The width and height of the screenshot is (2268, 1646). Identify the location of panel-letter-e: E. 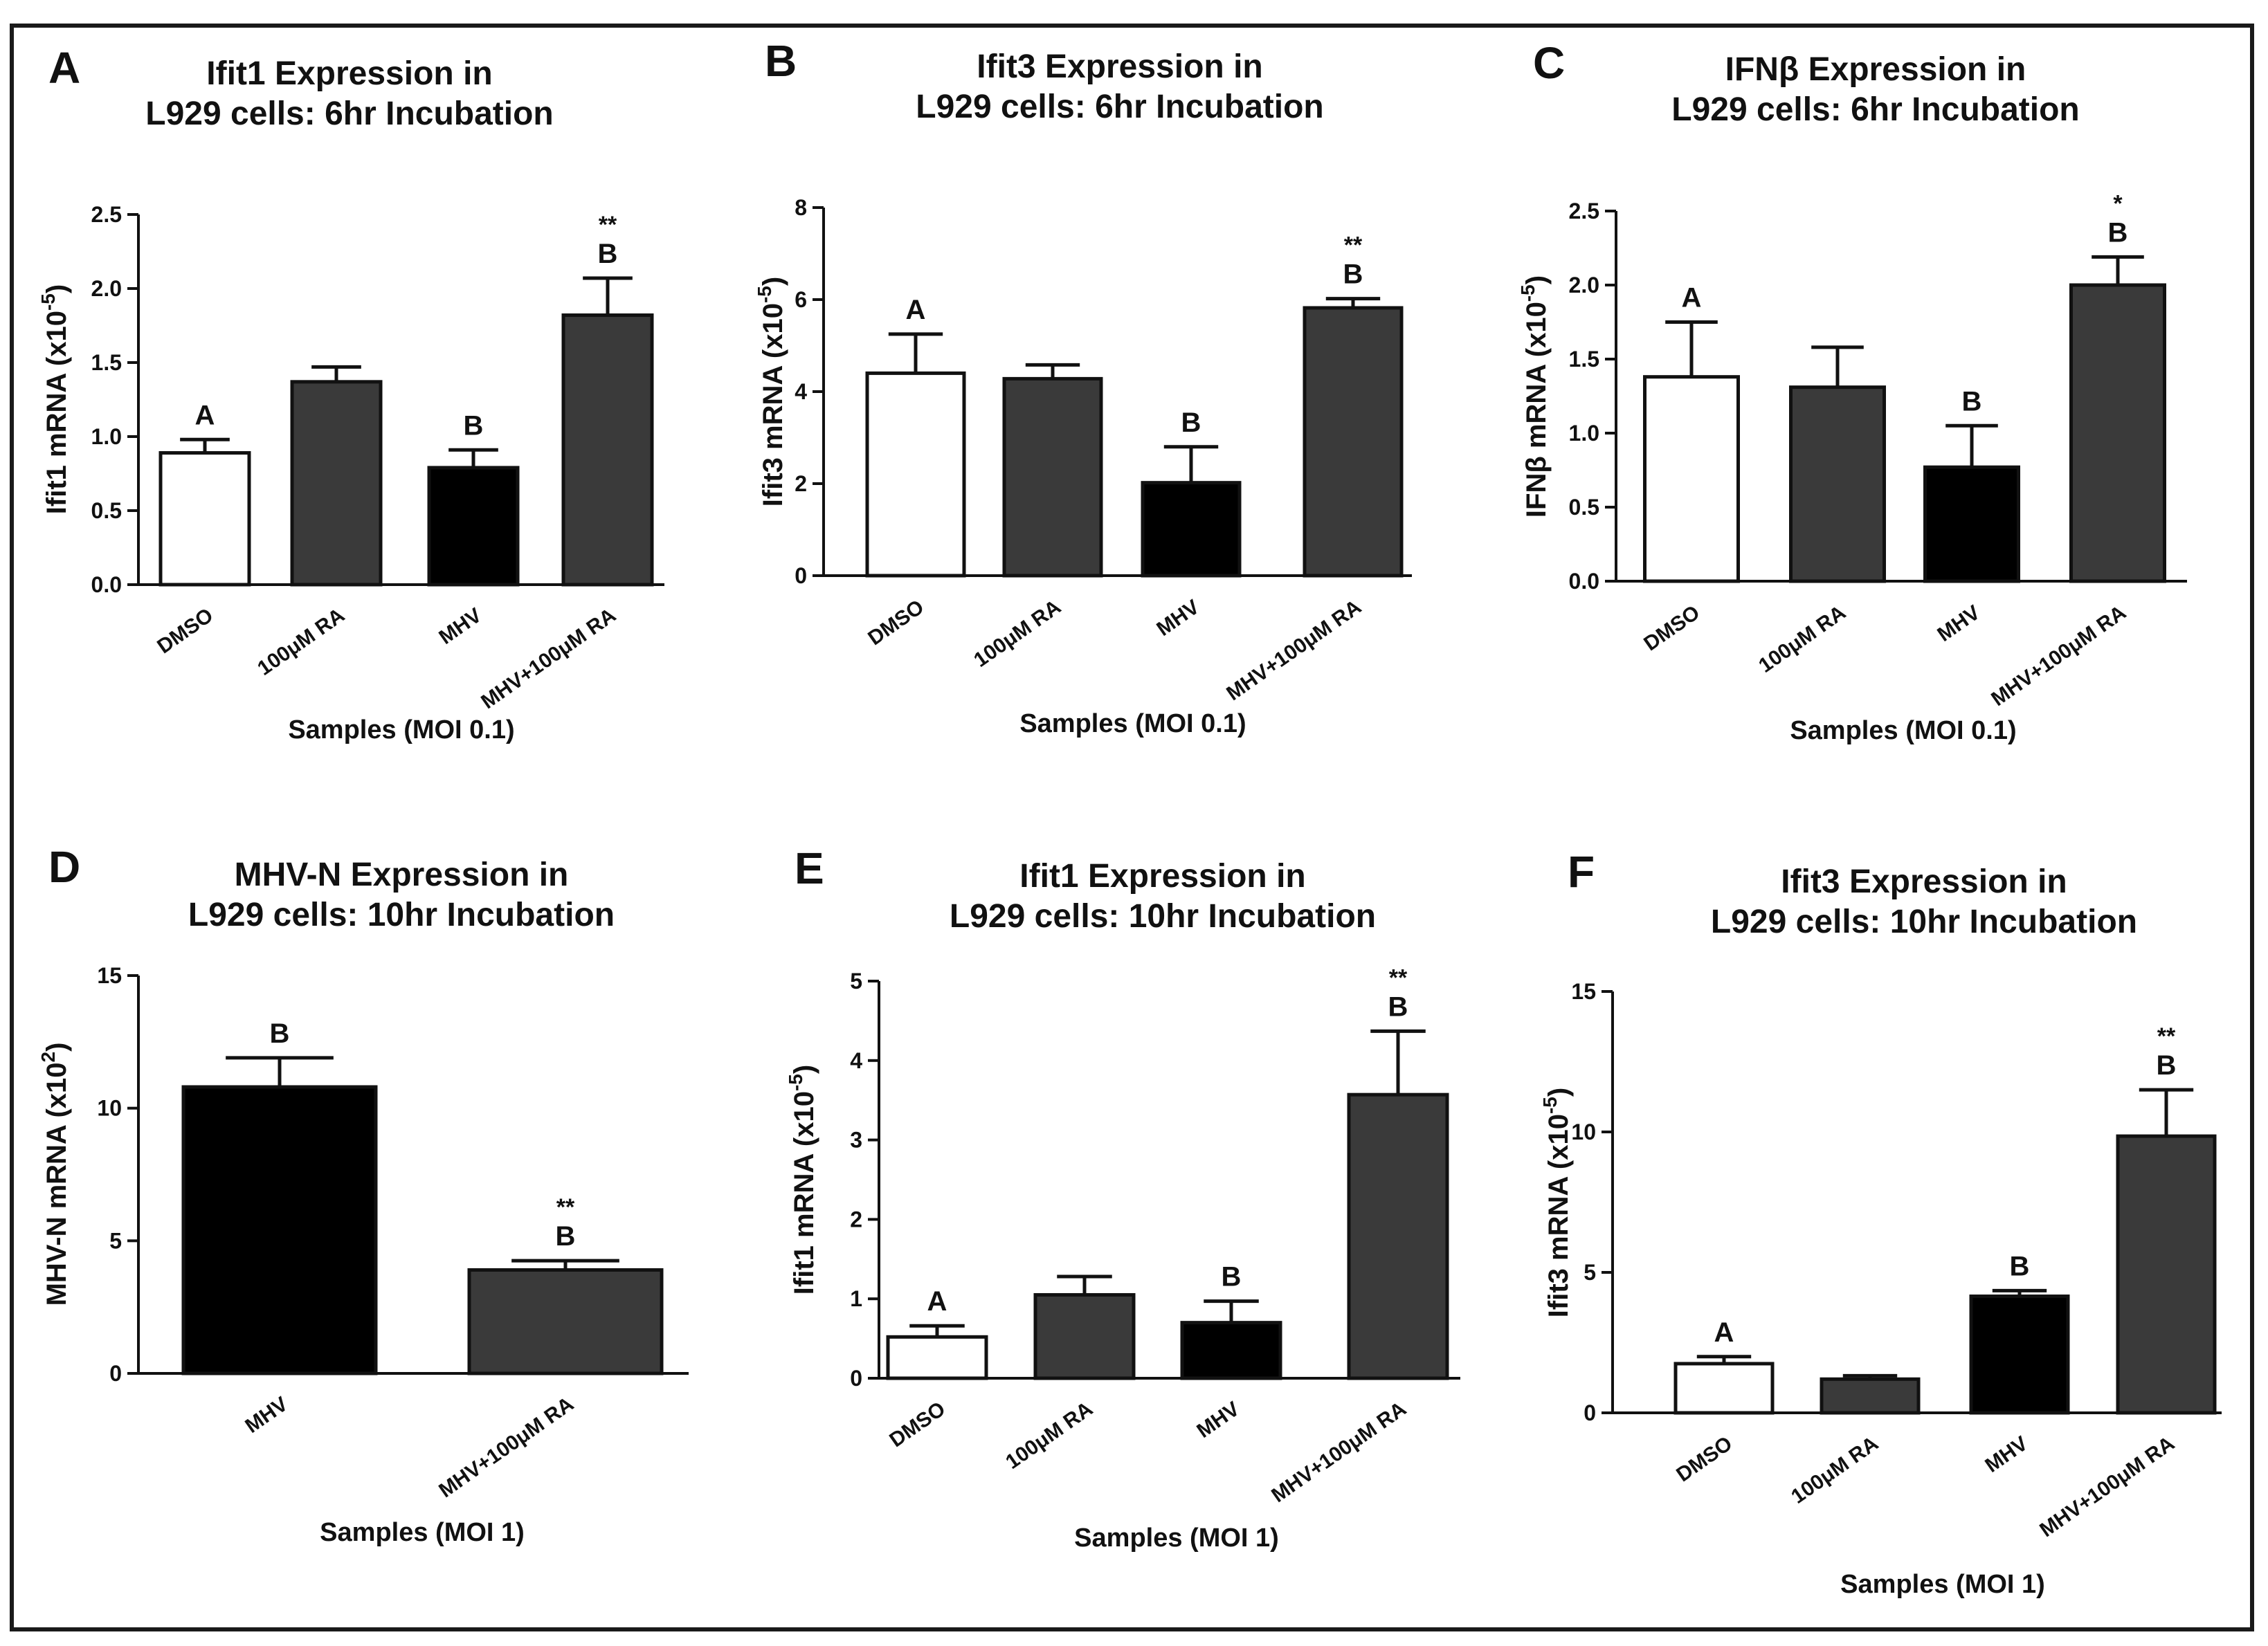
(810, 868).